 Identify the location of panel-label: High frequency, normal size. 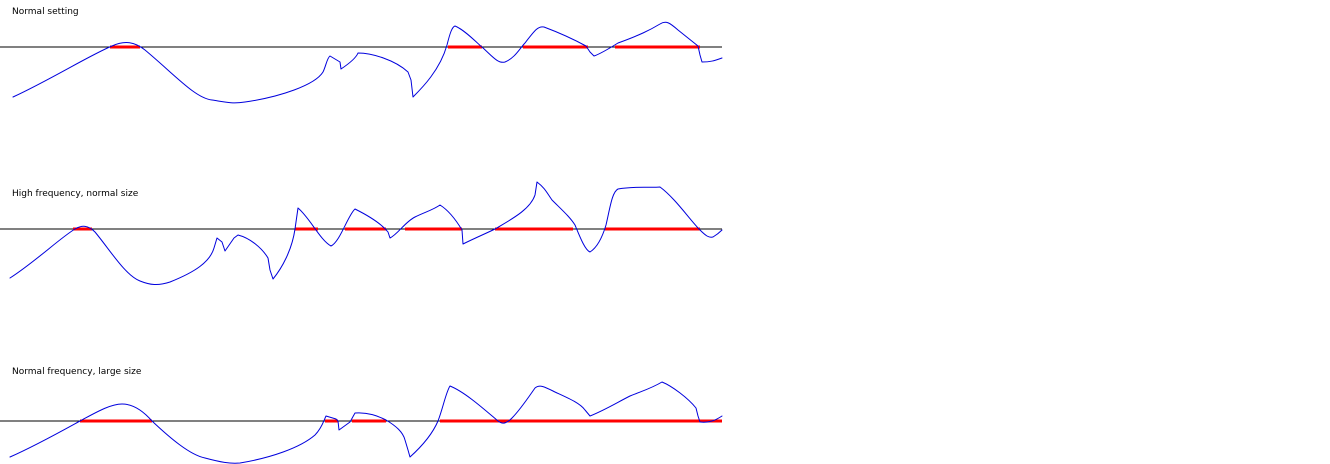
(75, 194).